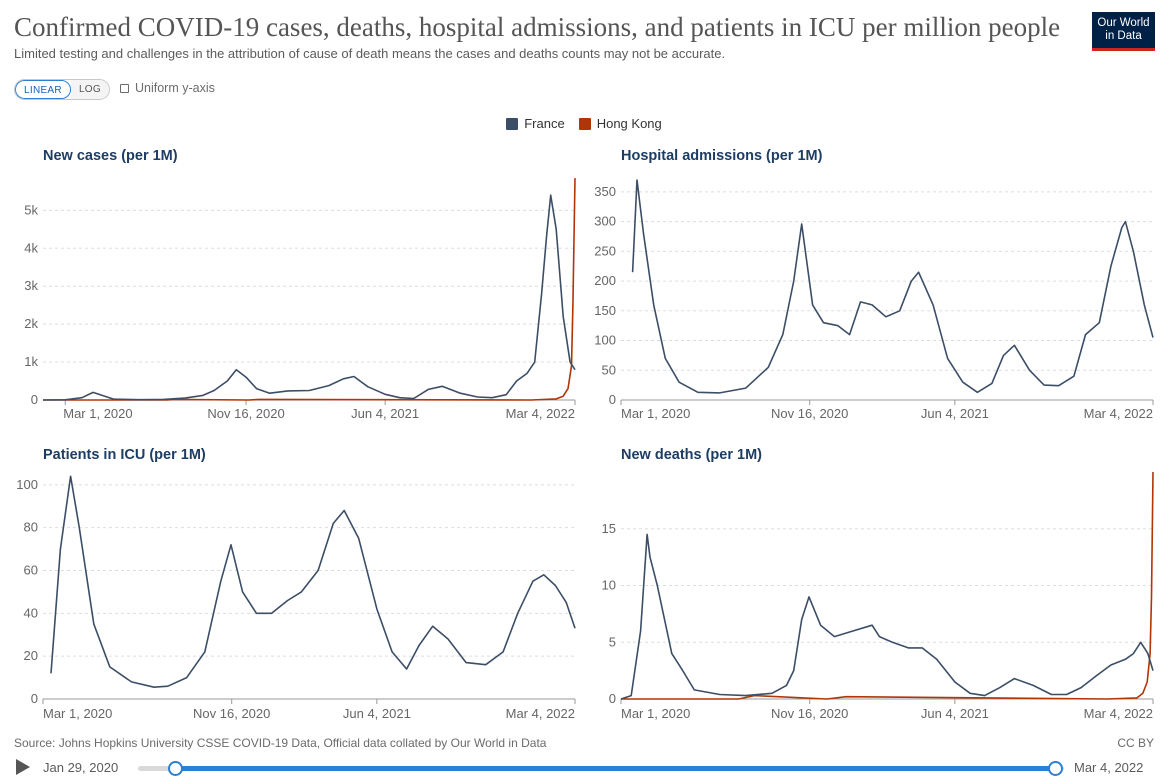 Image resolution: width=1168 pixels, height=782 pixels. Describe the element at coordinates (612, 698) in the screenshot. I see `new-deaths-y-tick-label: 0` at that location.